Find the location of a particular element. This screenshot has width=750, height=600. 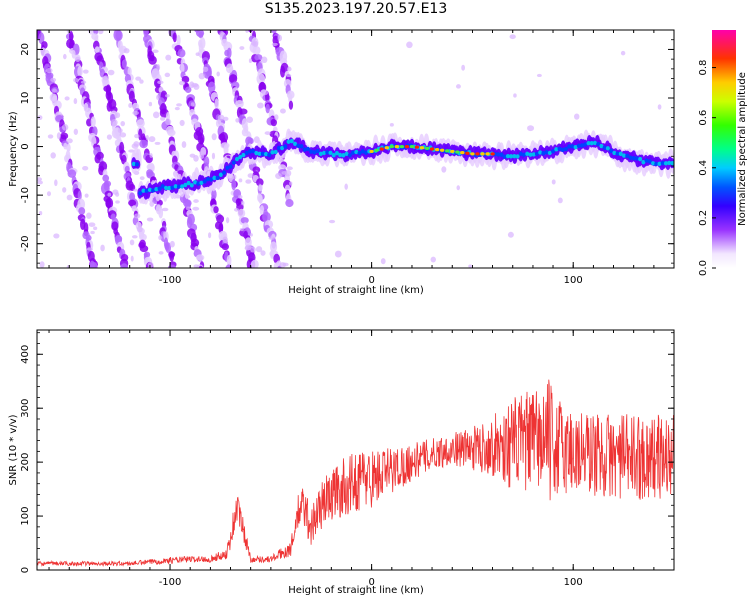

snr-y-label: SNR (10 * v/v) is located at coordinates (13, 449).